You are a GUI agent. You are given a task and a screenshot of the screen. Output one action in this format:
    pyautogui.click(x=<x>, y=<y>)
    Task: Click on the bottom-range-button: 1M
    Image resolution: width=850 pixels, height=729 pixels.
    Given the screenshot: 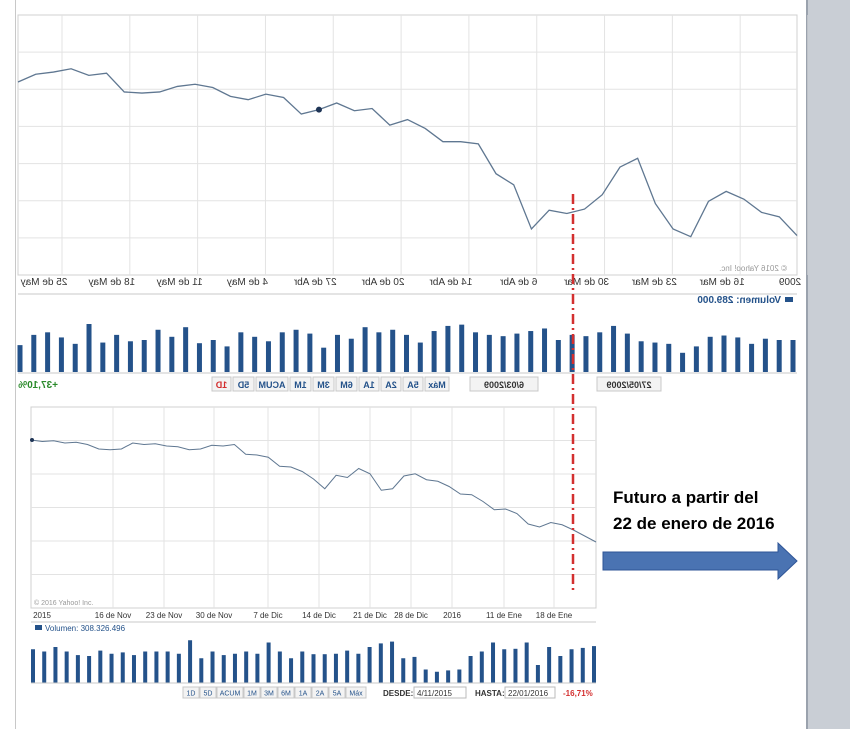 What is the action you would take?
    pyautogui.click(x=252, y=694)
    